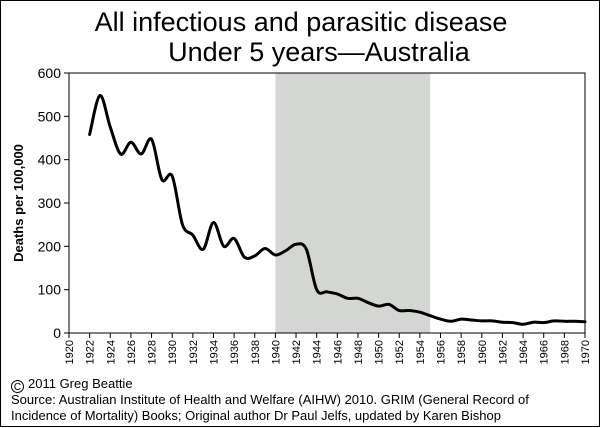  Describe the element at coordinates (276, 352) in the screenshot. I see `x-tick-label: 1940` at that location.